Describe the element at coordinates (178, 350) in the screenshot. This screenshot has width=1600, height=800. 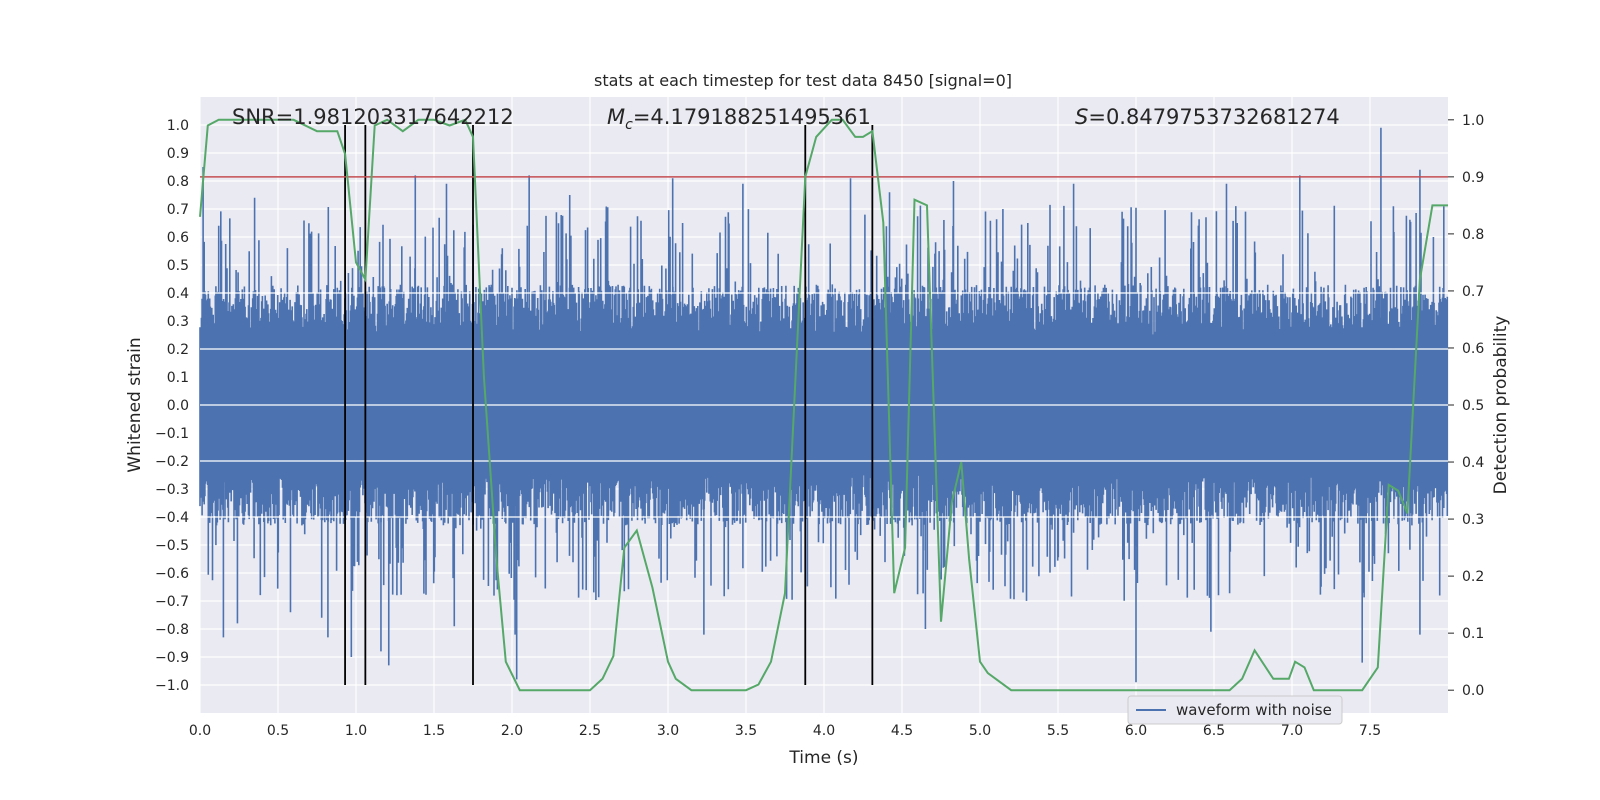
I see `y-tick-label: 0.2` at that location.